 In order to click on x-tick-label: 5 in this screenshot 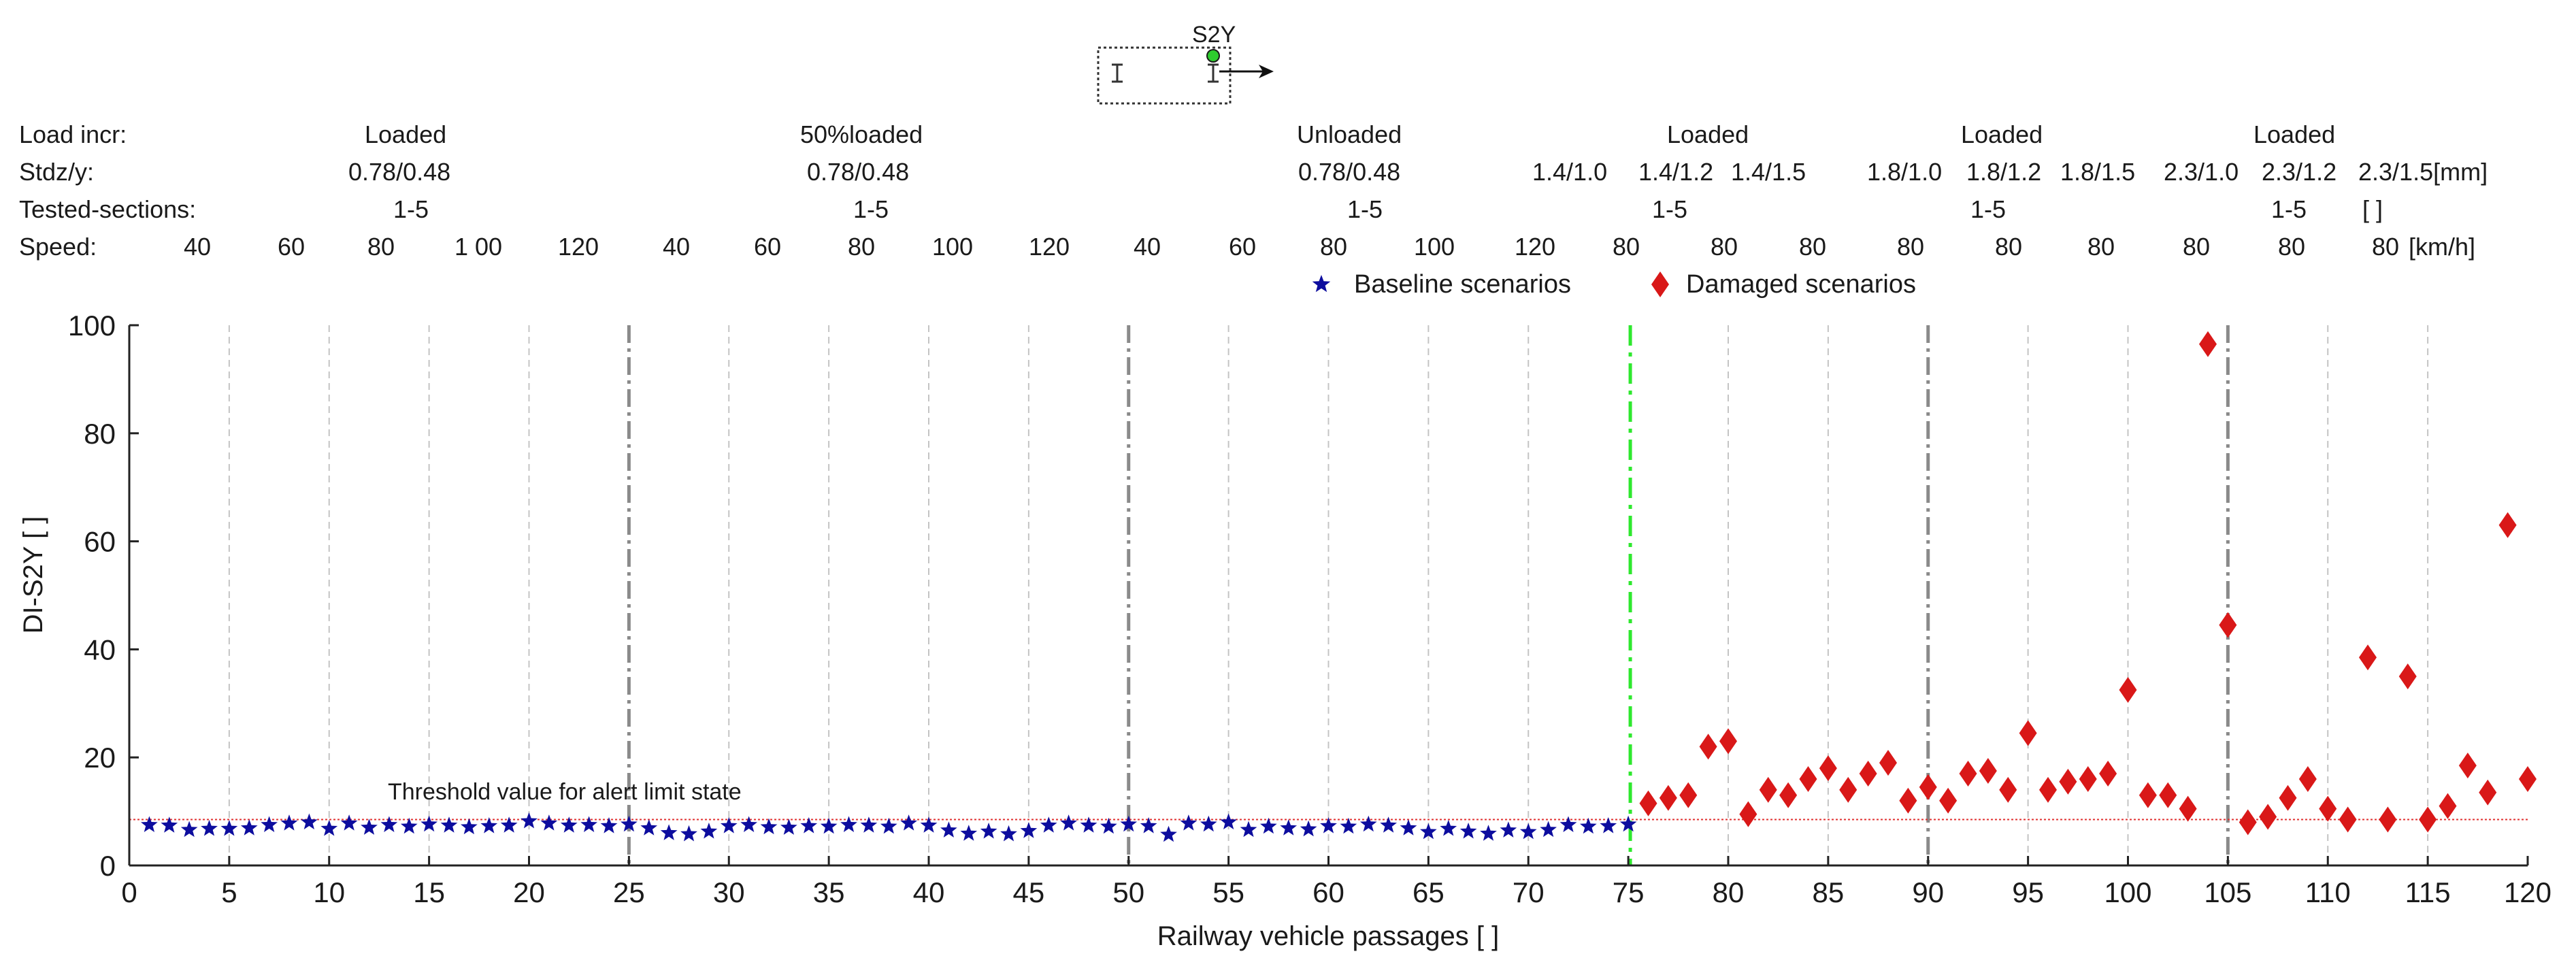, I will do `click(229, 892)`.